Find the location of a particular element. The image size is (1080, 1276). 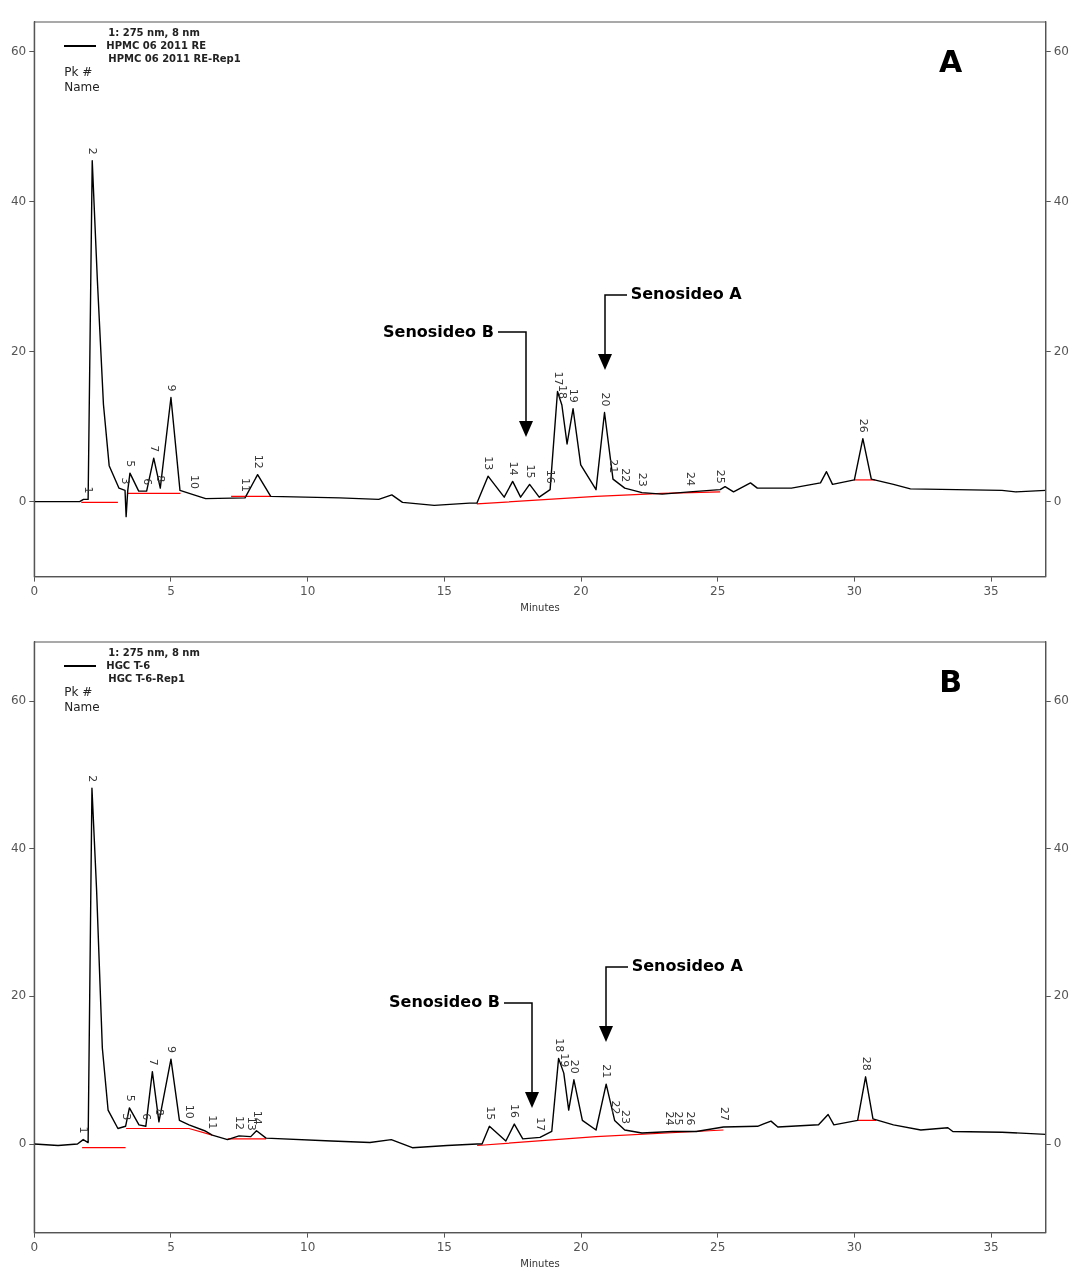

text: A is located at coordinates (951, 61).